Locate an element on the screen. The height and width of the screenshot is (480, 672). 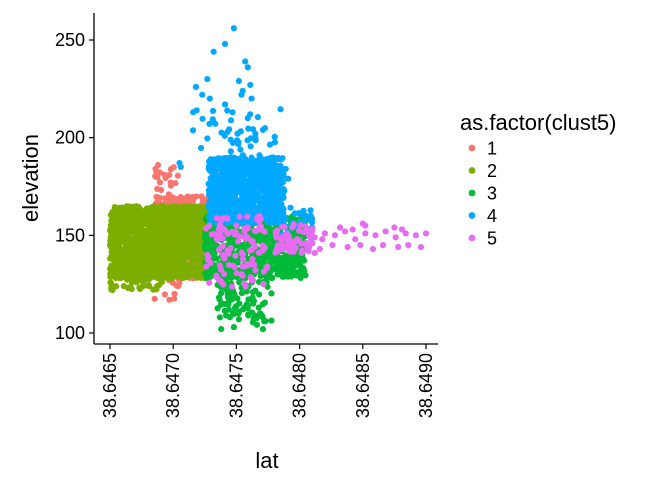
x-tick-label: 38.6480 is located at coordinates (300, 385).